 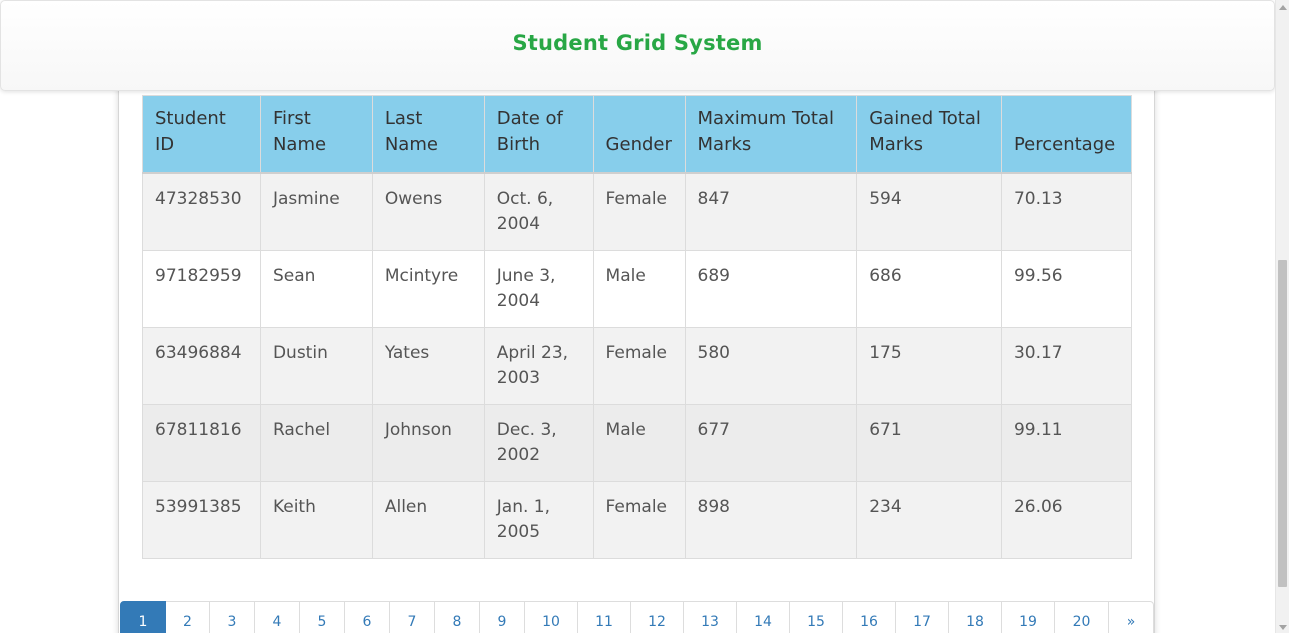 What do you see at coordinates (428, 365) in the screenshot?
I see `cell-last-name: Yates` at bounding box center [428, 365].